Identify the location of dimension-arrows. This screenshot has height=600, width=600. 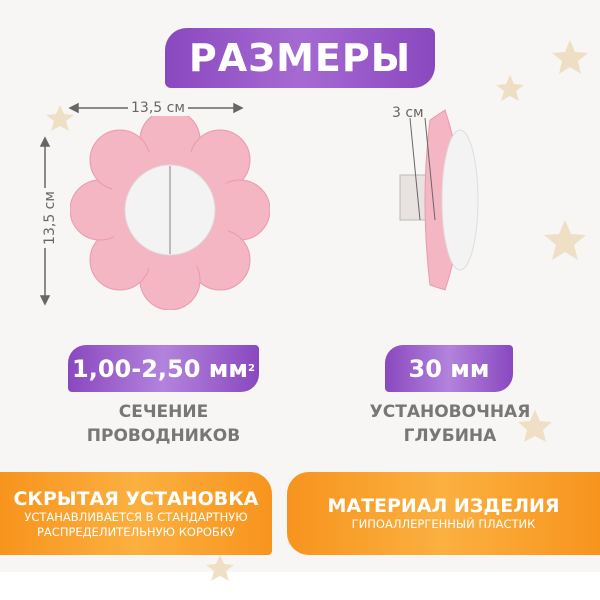
(141, 204).